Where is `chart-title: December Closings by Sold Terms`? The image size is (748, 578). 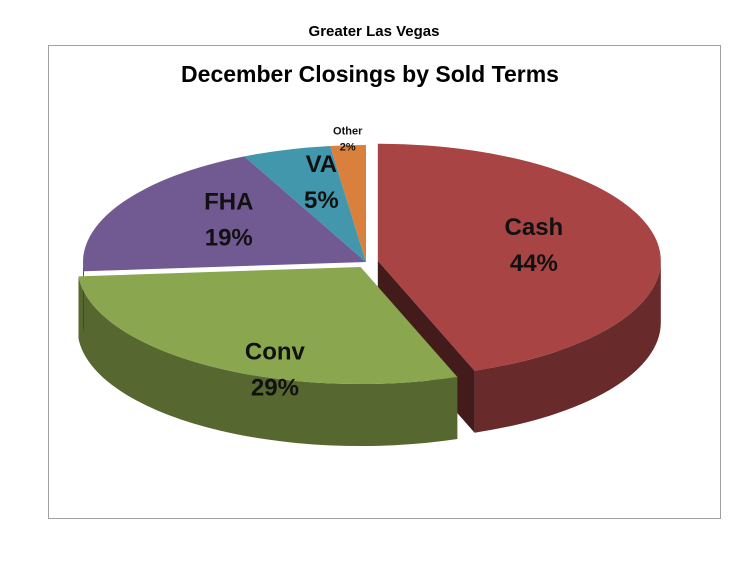 chart-title: December Closings by Sold Terms is located at coordinates (370, 74).